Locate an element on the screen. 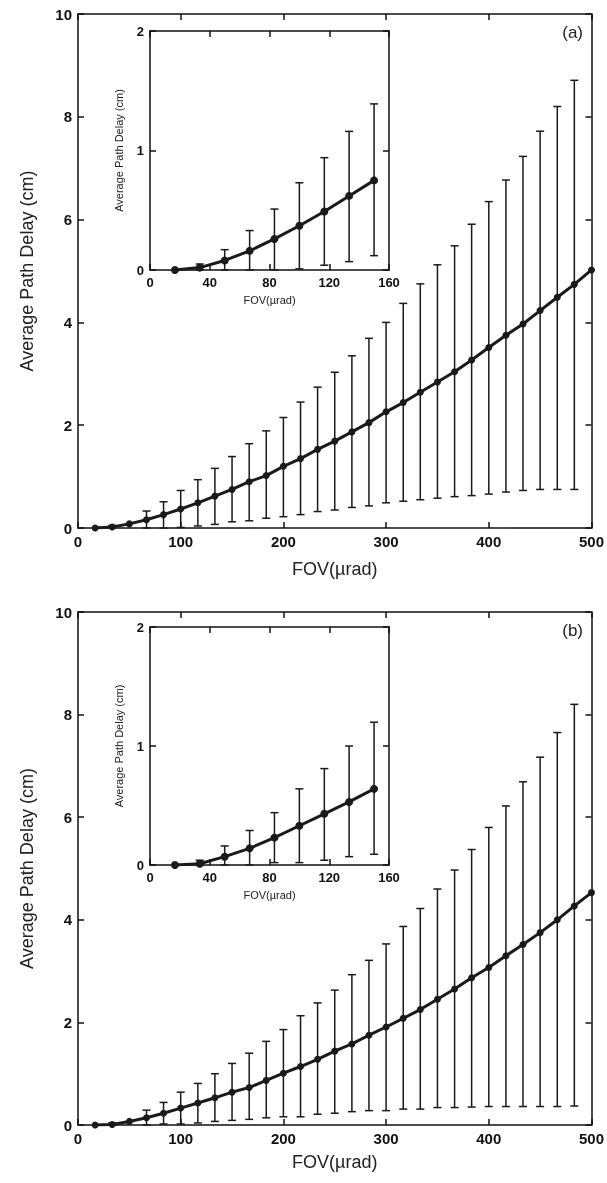 This screenshot has height=1183, width=607. annotation: (a) is located at coordinates (572, 32).